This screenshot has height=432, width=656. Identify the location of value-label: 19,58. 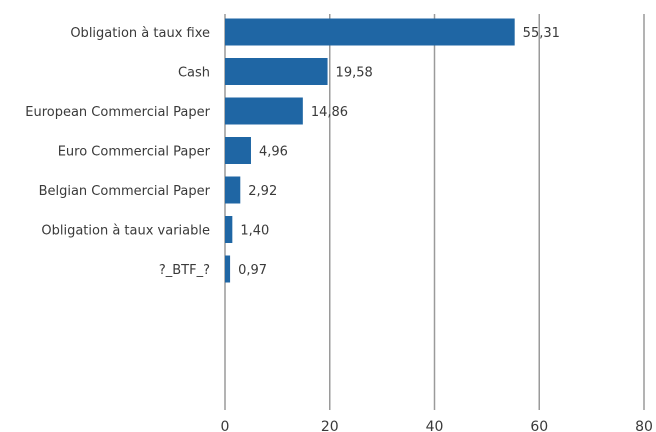
(354, 73).